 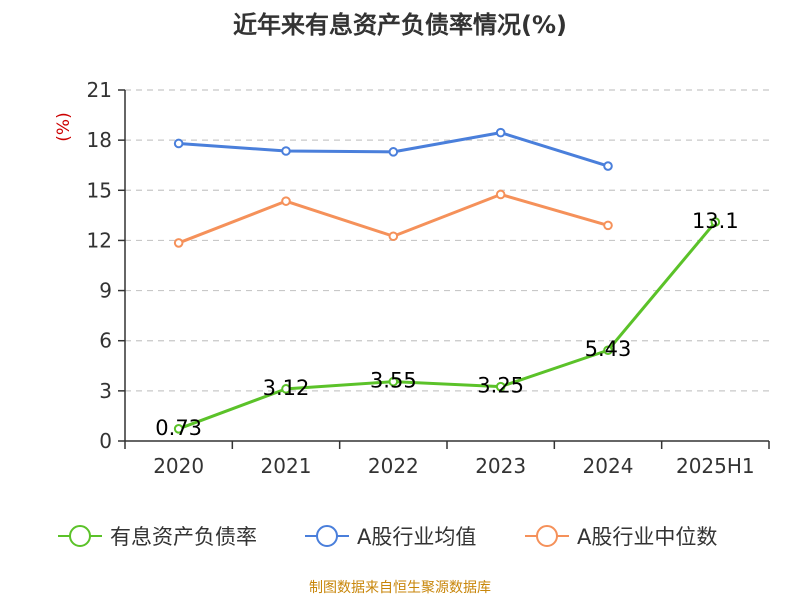 What do you see at coordinates (400, 25) in the screenshot?
I see `chart-title: 近年来有息资产负债率情况(%)` at bounding box center [400, 25].